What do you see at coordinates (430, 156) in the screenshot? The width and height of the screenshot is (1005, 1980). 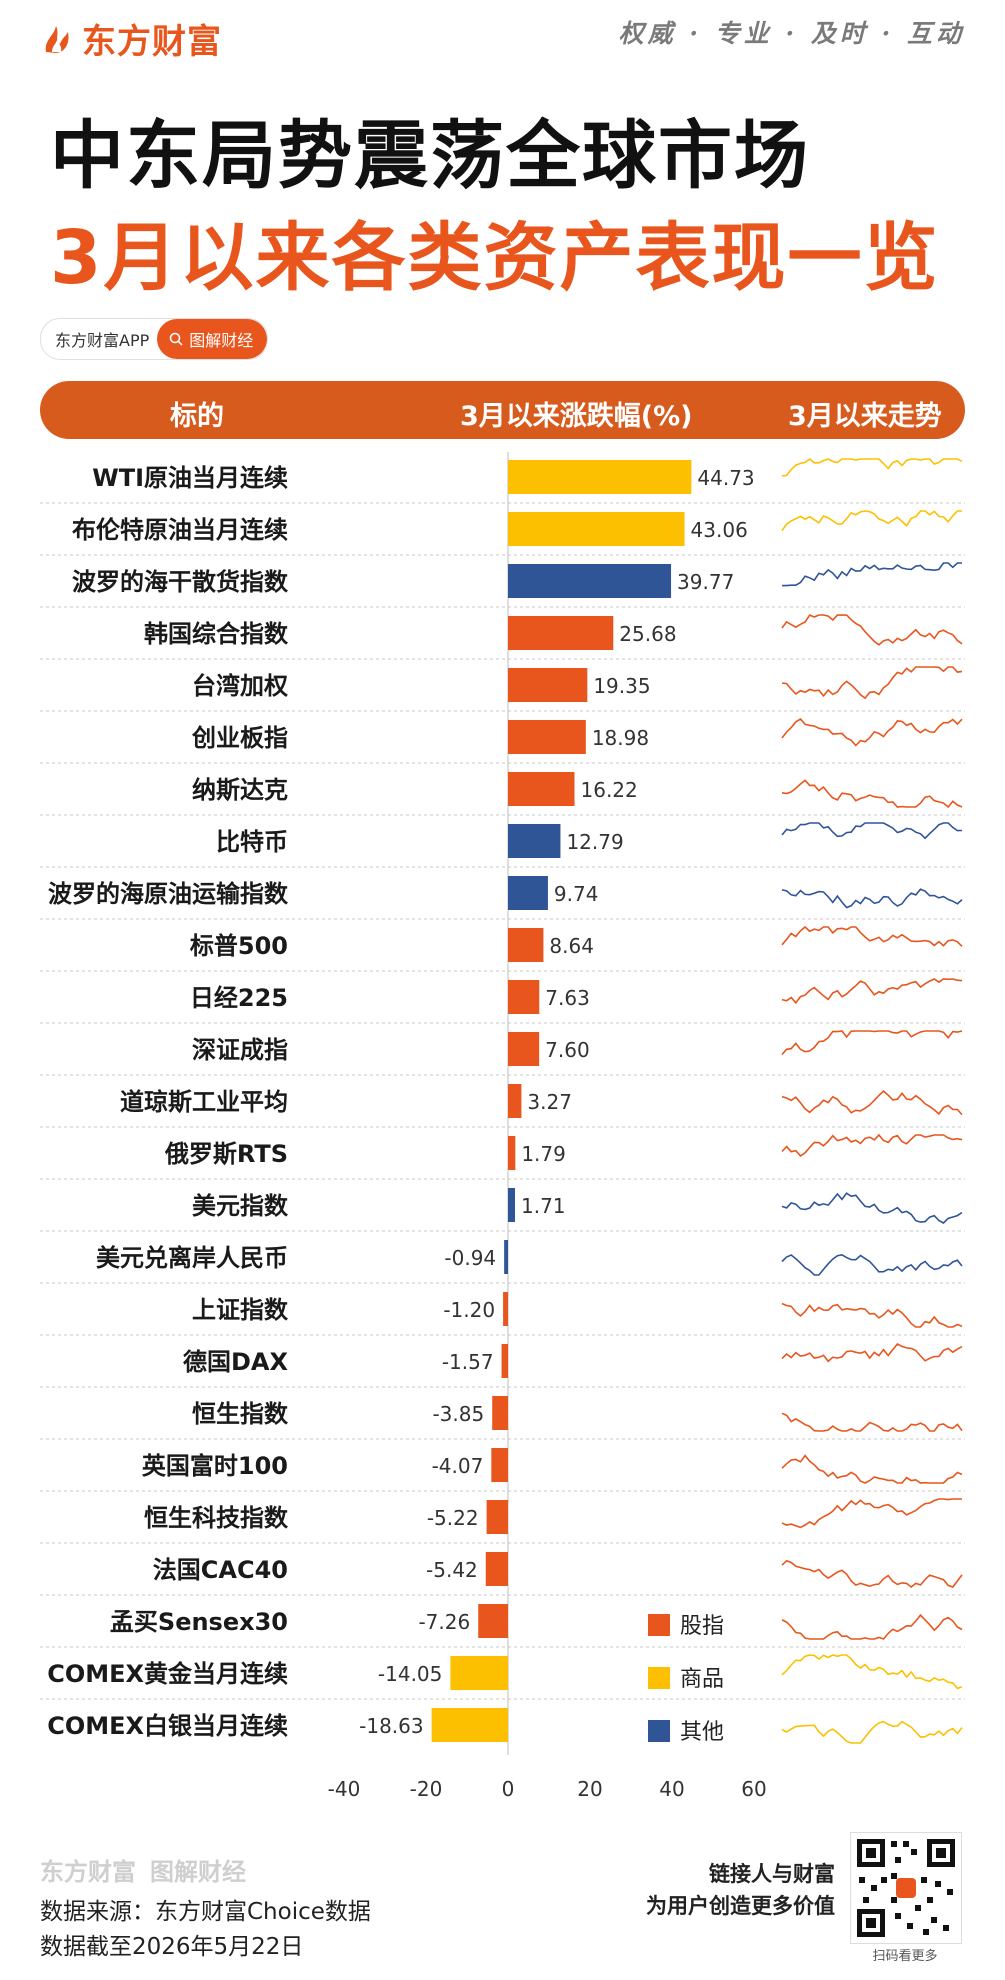 I see `page-title: 中东局势震荡全球市场` at bounding box center [430, 156].